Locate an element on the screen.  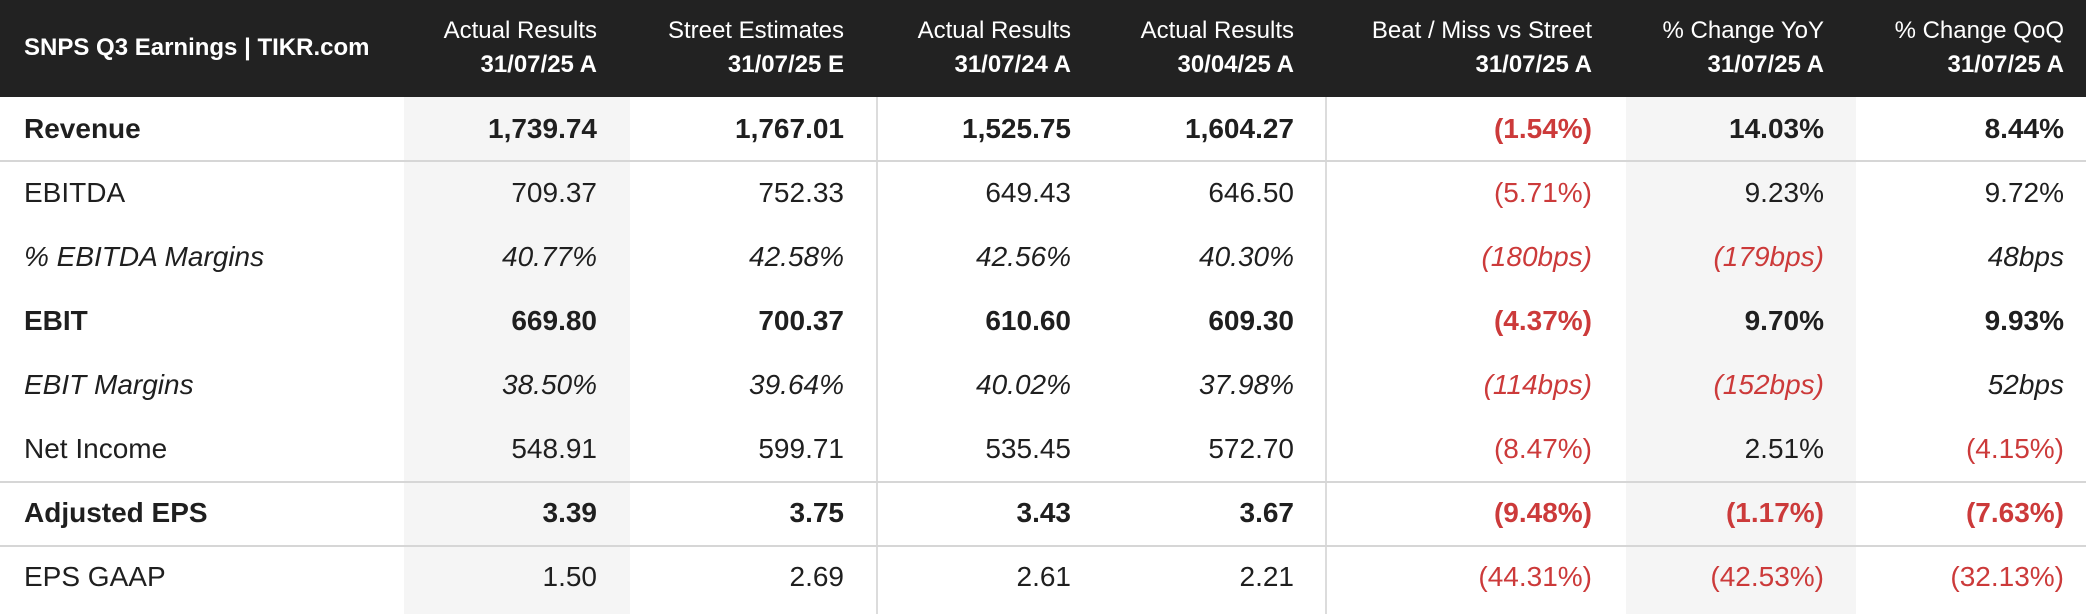
cell-actual-q3-25: 1.50 is located at coordinates (570, 576).